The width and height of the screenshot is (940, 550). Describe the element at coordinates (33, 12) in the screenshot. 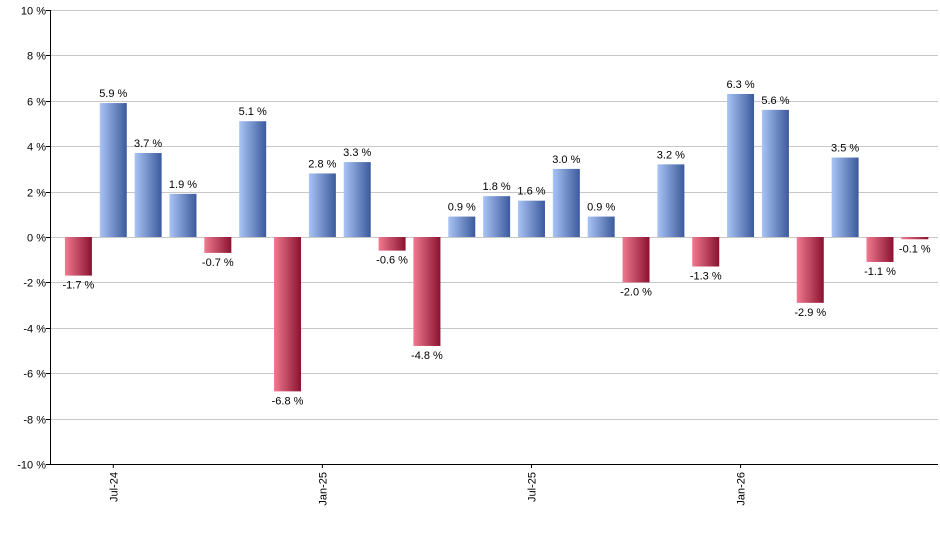

I see `y-tick-label: 10 %` at that location.